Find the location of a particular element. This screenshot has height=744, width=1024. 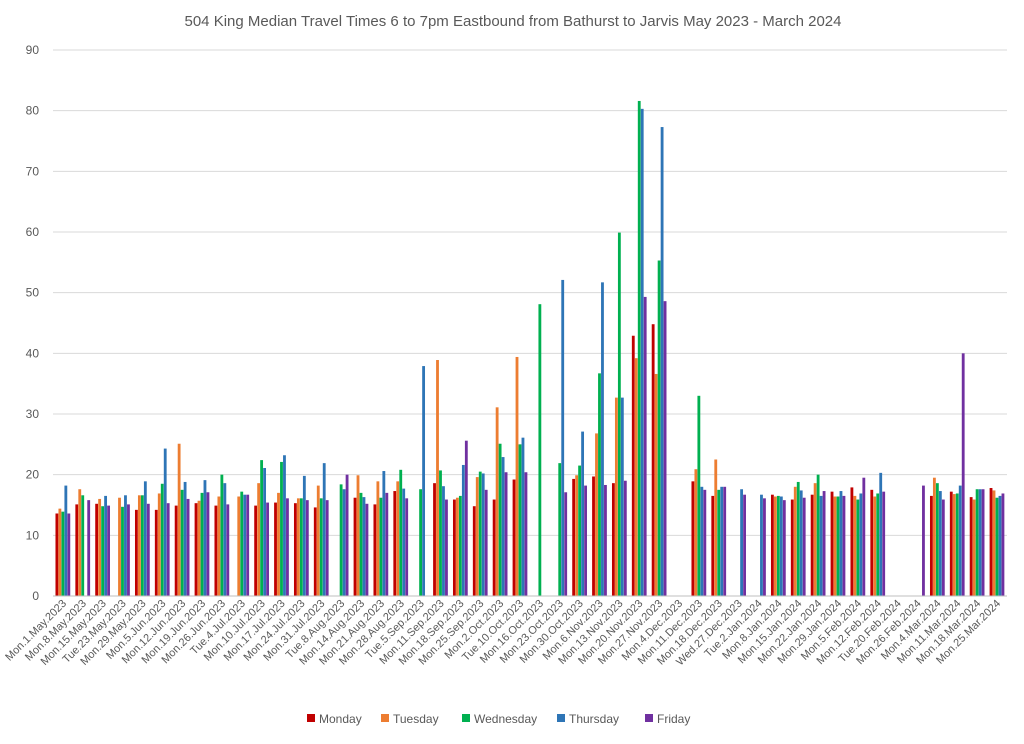

legend-swatch-monday is located at coordinates (311, 718).